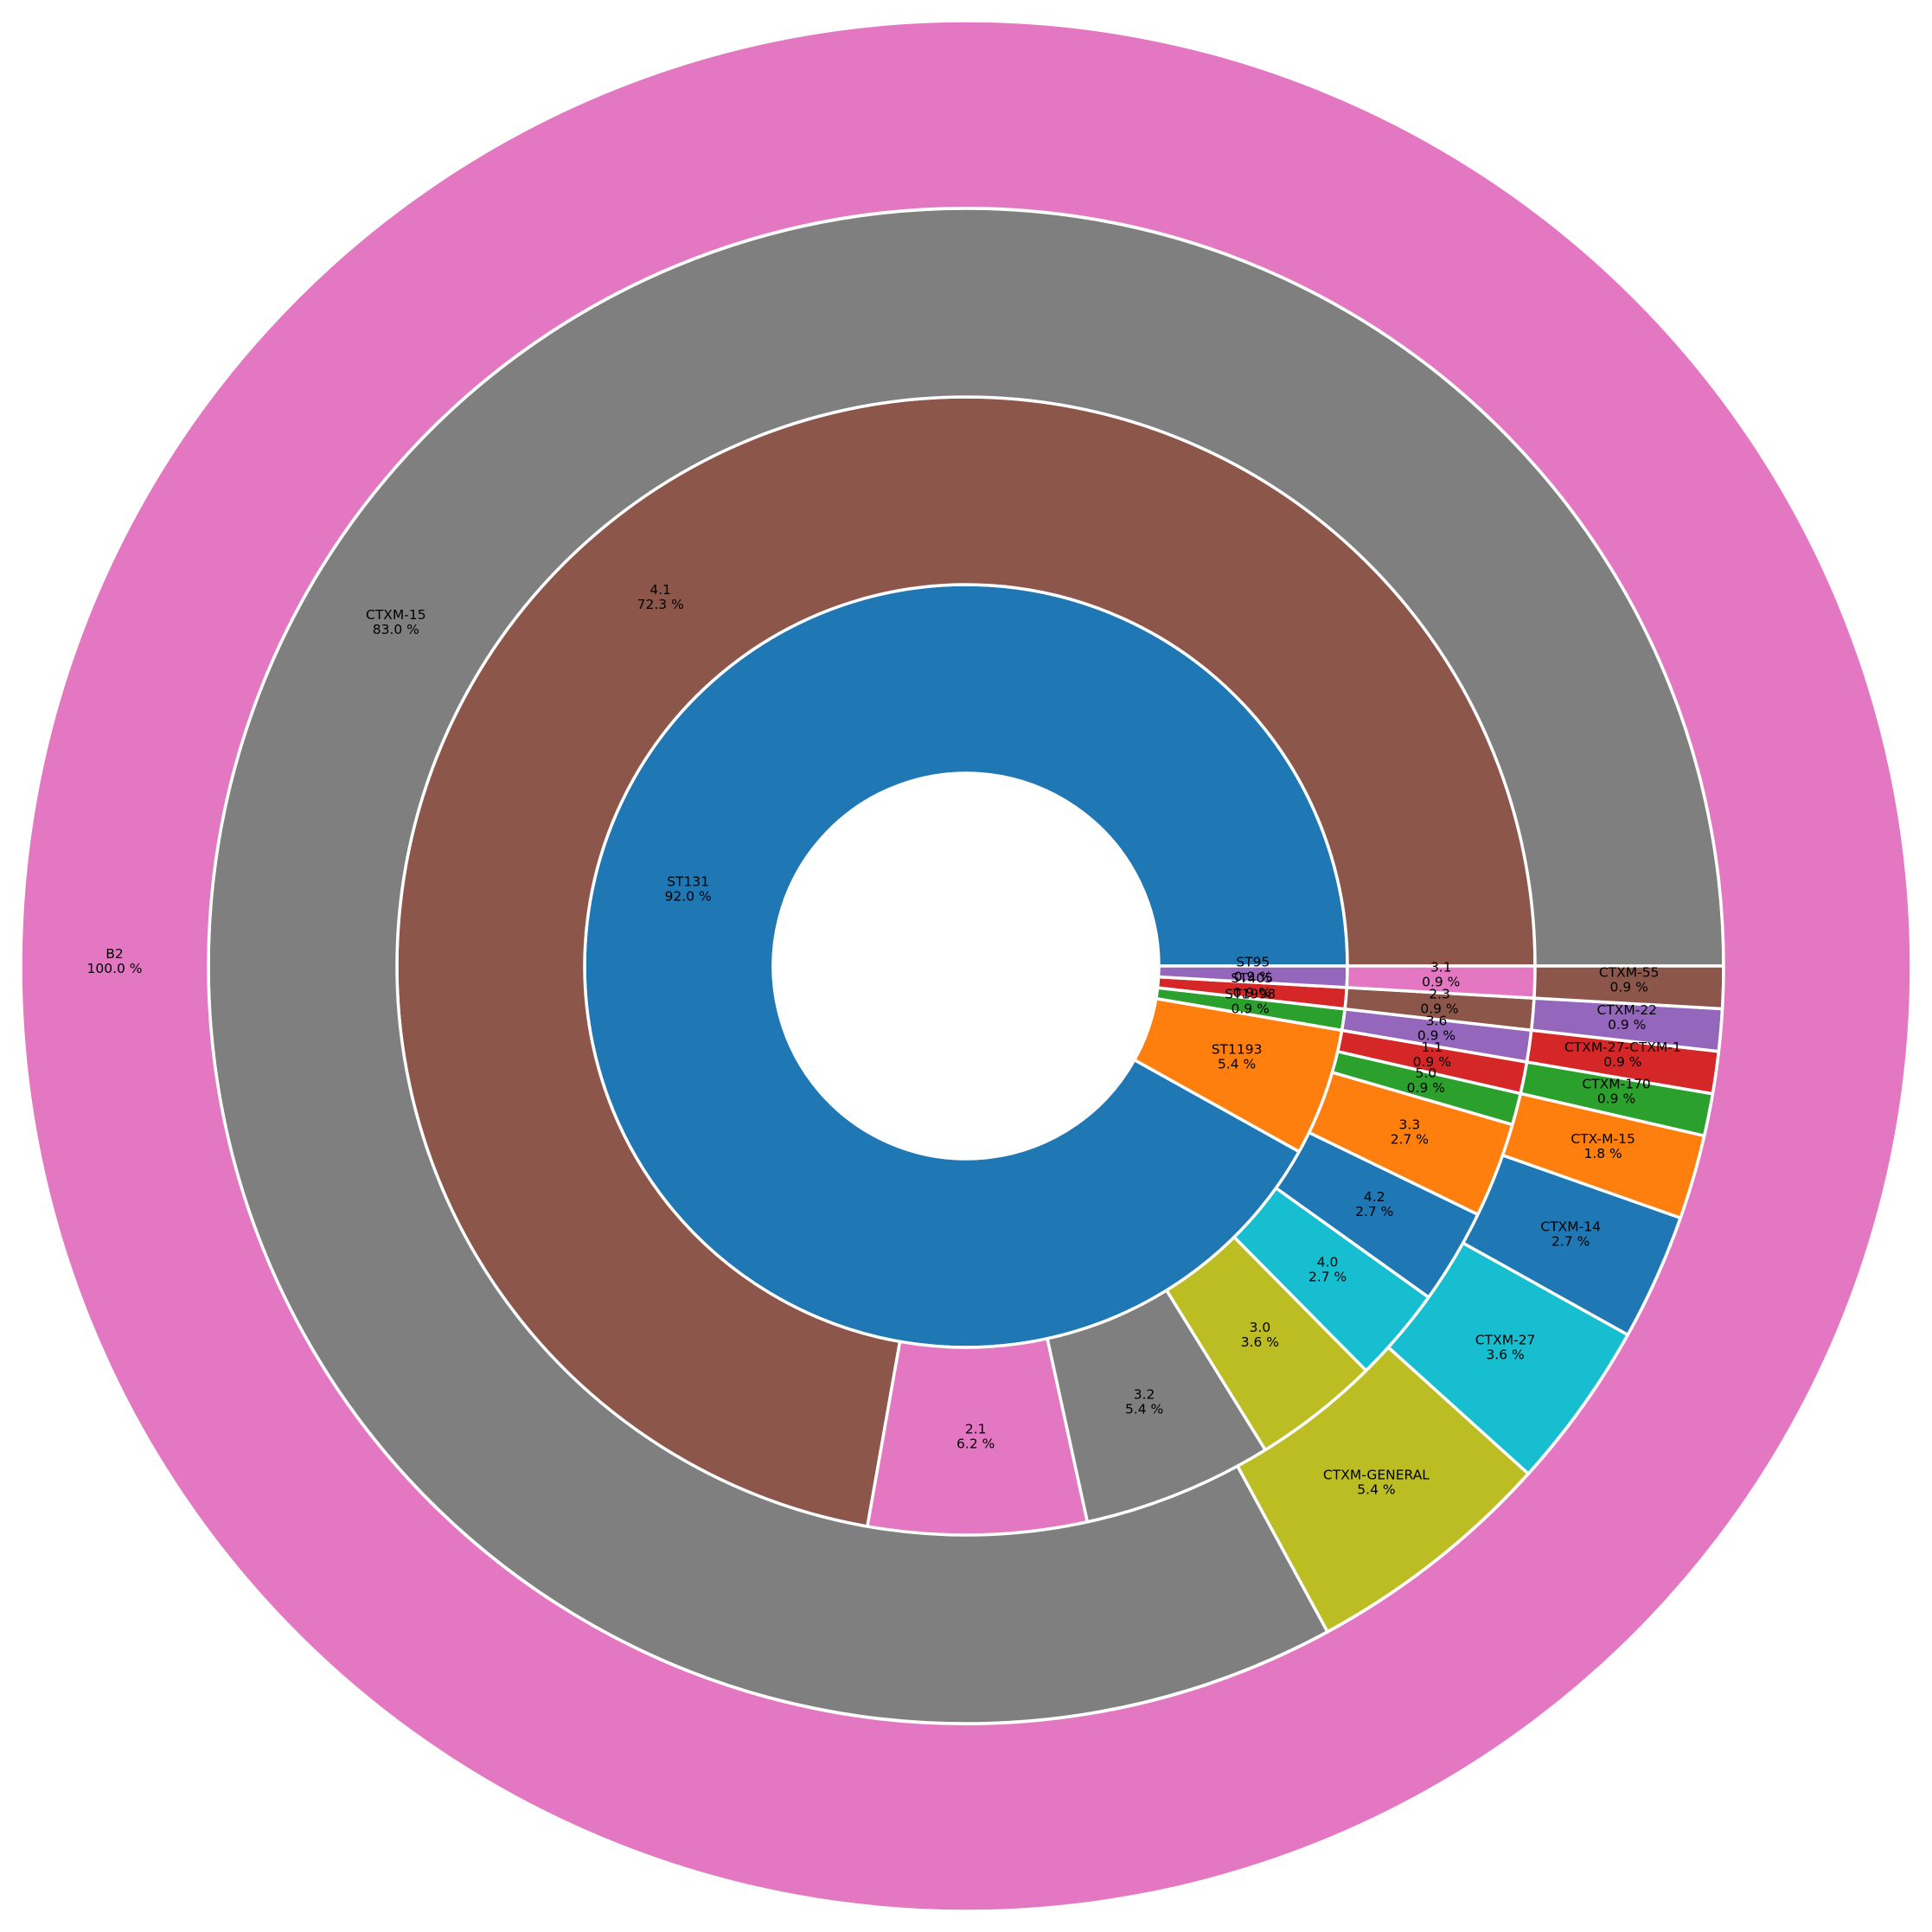 The image size is (1932, 1932). I want to click on label-st95: ST95 0.9 %, so click(1253, 969).